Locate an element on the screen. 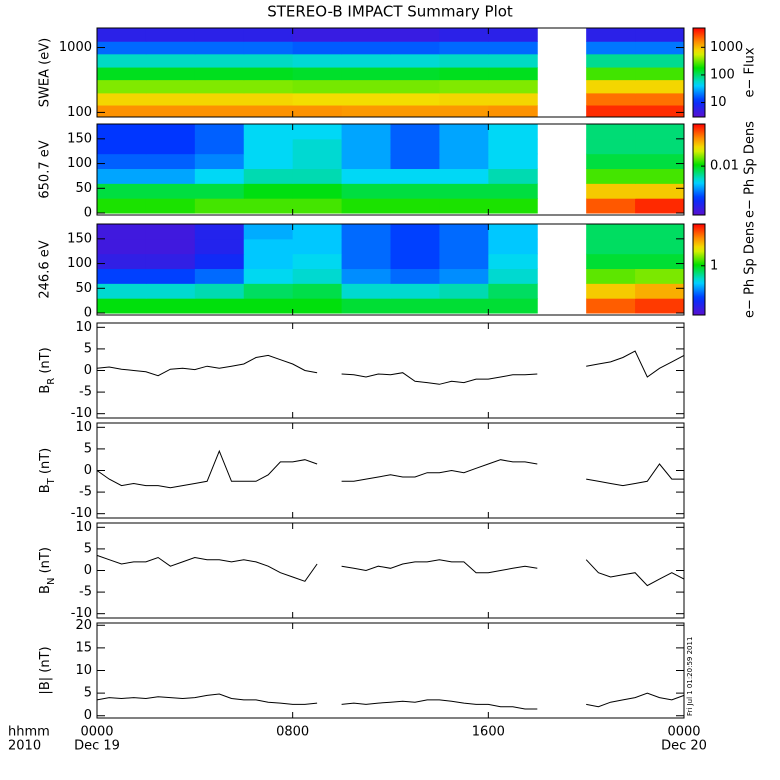 The image size is (780, 780). x-tick-date: Dec 20 is located at coordinates (684, 746).